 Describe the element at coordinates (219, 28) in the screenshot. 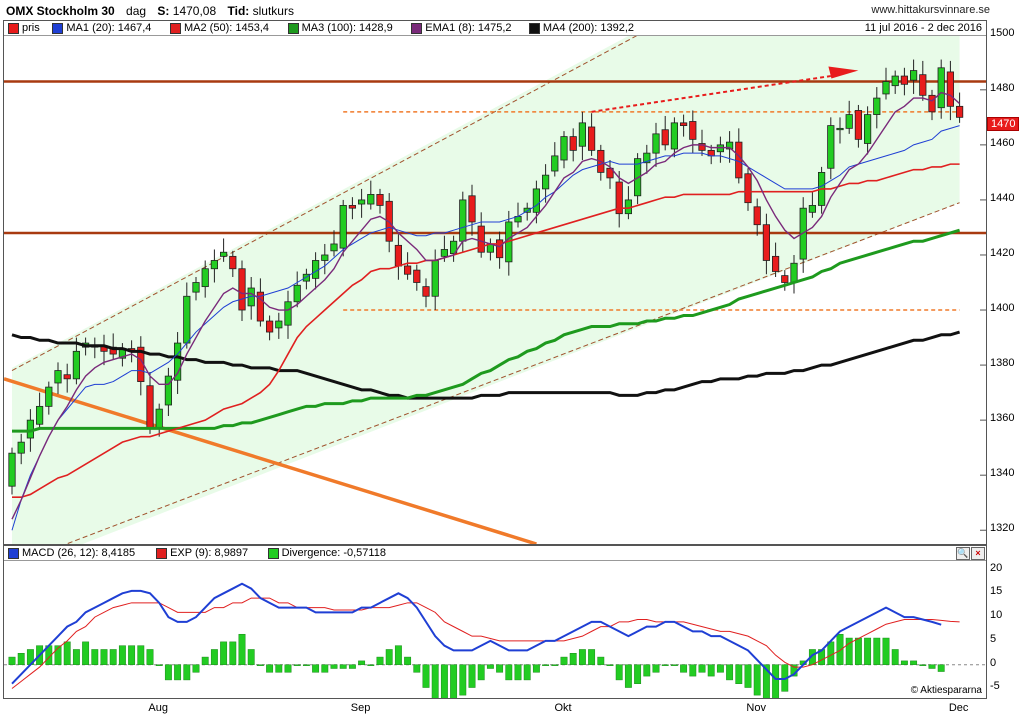

I see `price-legend-item: MA2 (50): 1453,4` at that location.